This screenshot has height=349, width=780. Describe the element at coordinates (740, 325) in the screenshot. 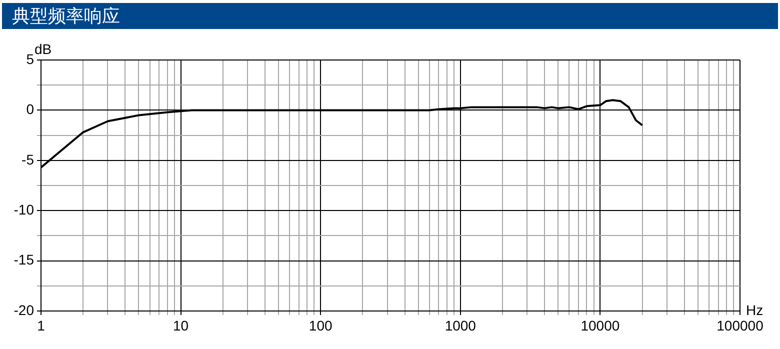

I see `x-tick-label: 100000` at that location.